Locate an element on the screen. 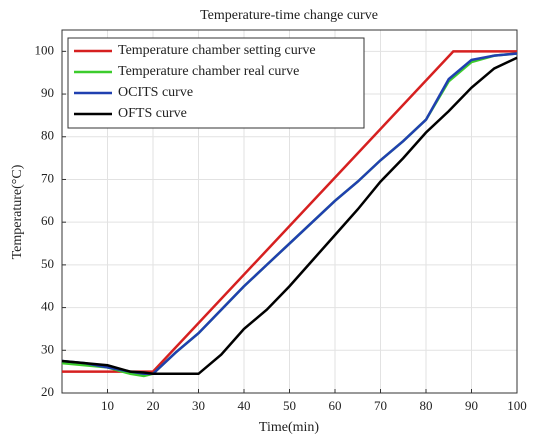 This screenshot has height=443, width=550. legend-label: Temperature chamber real curve is located at coordinates (208, 71).